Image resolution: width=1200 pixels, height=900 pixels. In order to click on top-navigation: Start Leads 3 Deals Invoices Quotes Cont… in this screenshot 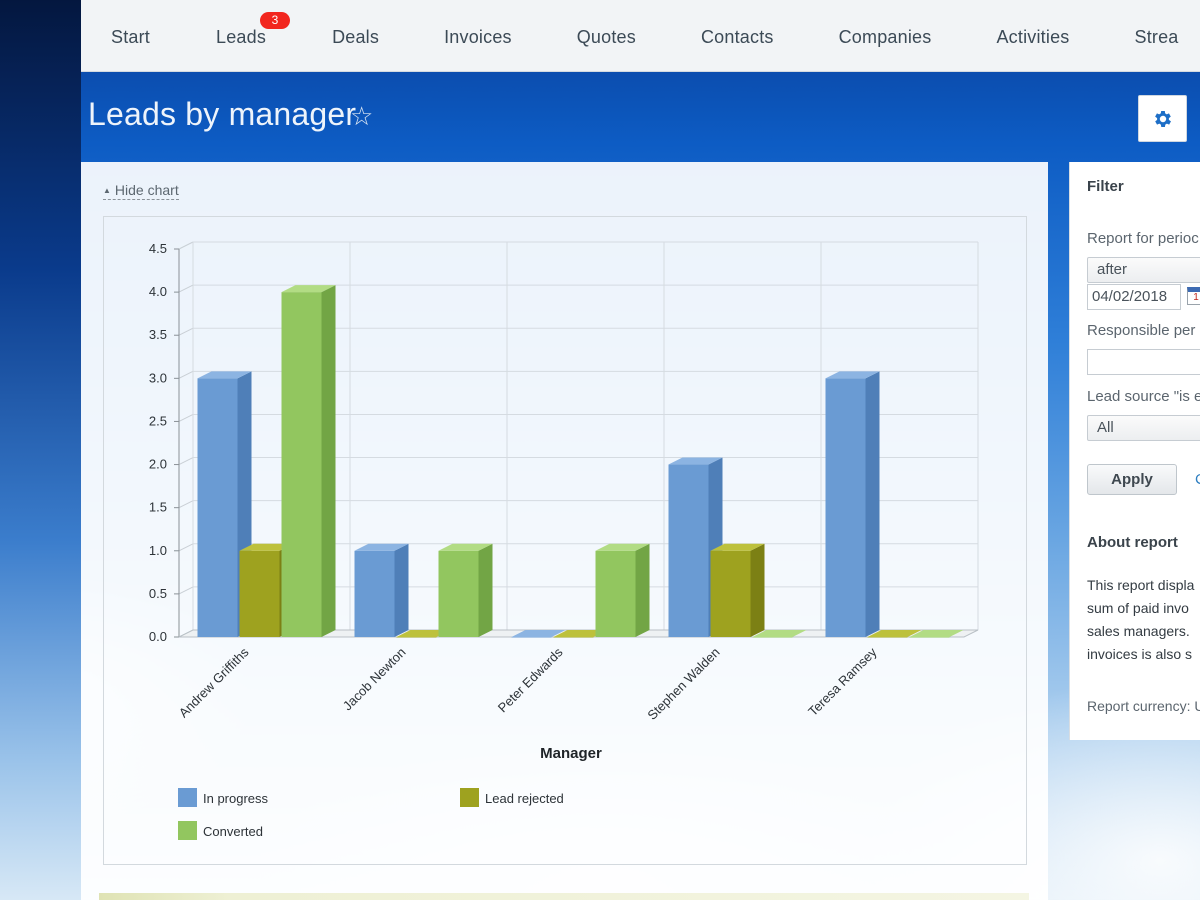, I will do `click(640, 36)`.